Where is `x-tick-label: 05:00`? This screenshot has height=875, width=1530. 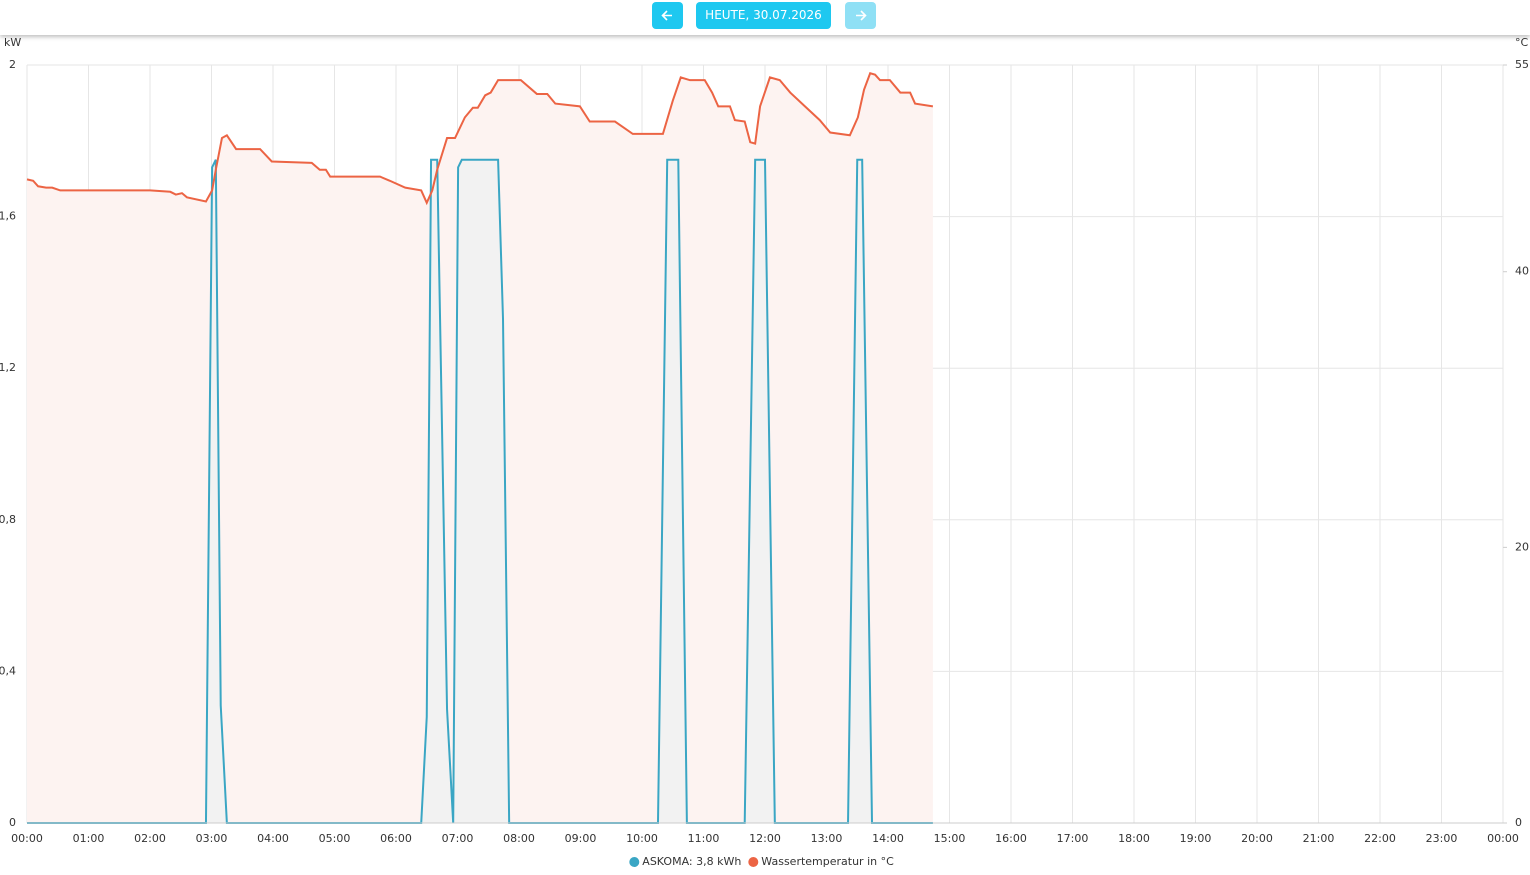
x-tick-label: 05:00 is located at coordinates (335, 838).